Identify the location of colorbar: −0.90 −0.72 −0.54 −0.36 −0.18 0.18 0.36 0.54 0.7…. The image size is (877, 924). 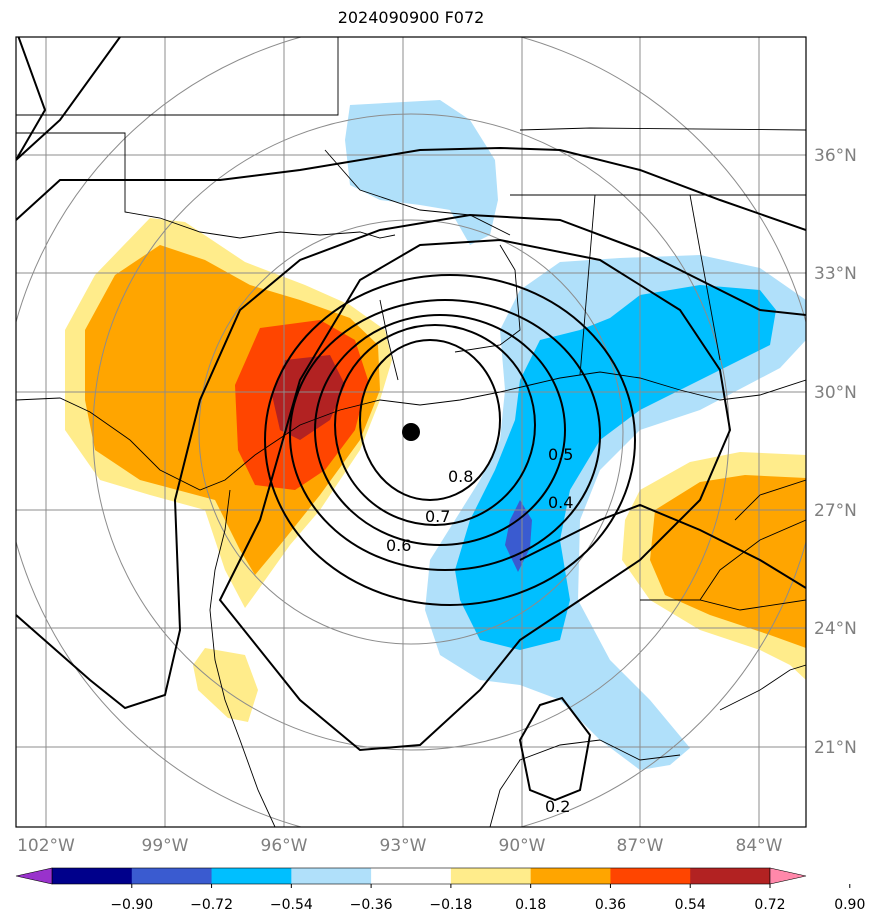
(440, 890).